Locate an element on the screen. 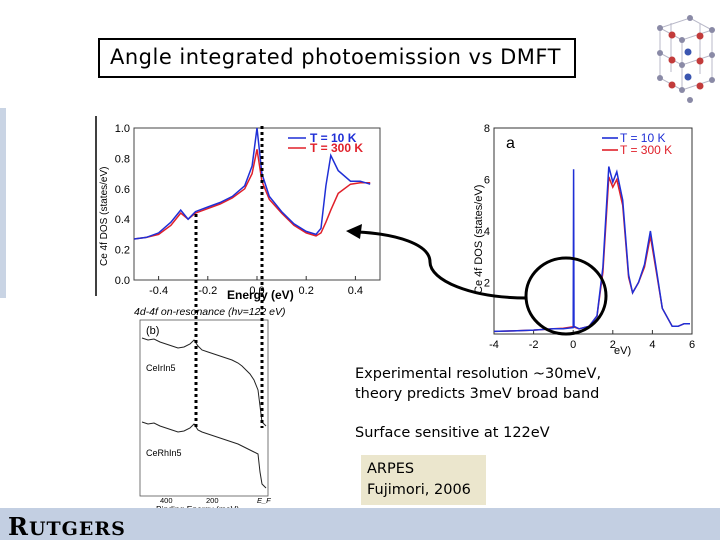 Image resolution: width=720 pixels, height=541 pixels. logo-rest: UTGERS is located at coordinates (77, 529).